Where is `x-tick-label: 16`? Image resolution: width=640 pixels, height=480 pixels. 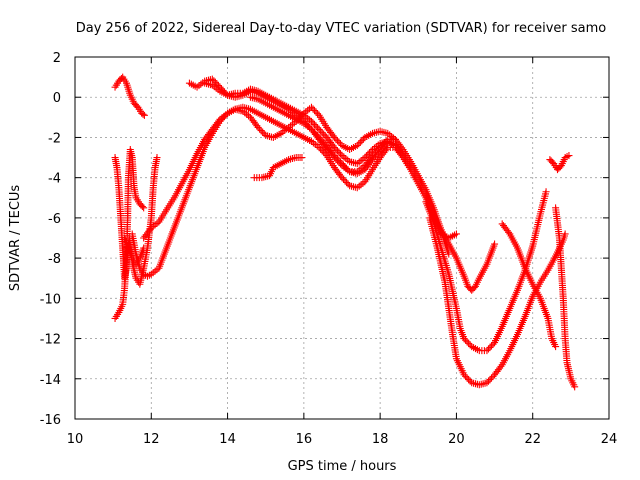
x-tick-label: 16 is located at coordinates (304, 439).